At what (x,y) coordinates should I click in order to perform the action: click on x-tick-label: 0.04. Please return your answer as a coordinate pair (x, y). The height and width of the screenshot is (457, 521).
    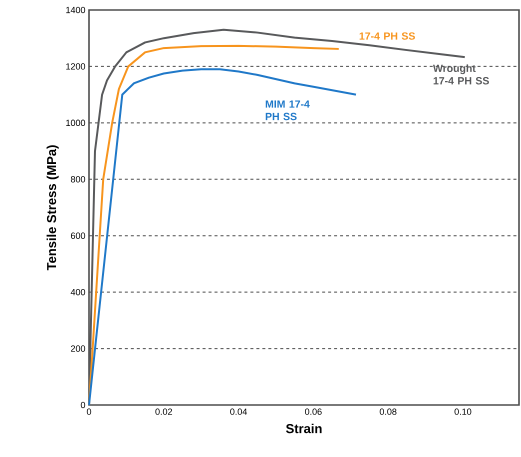
    Looking at the image, I should click on (239, 411).